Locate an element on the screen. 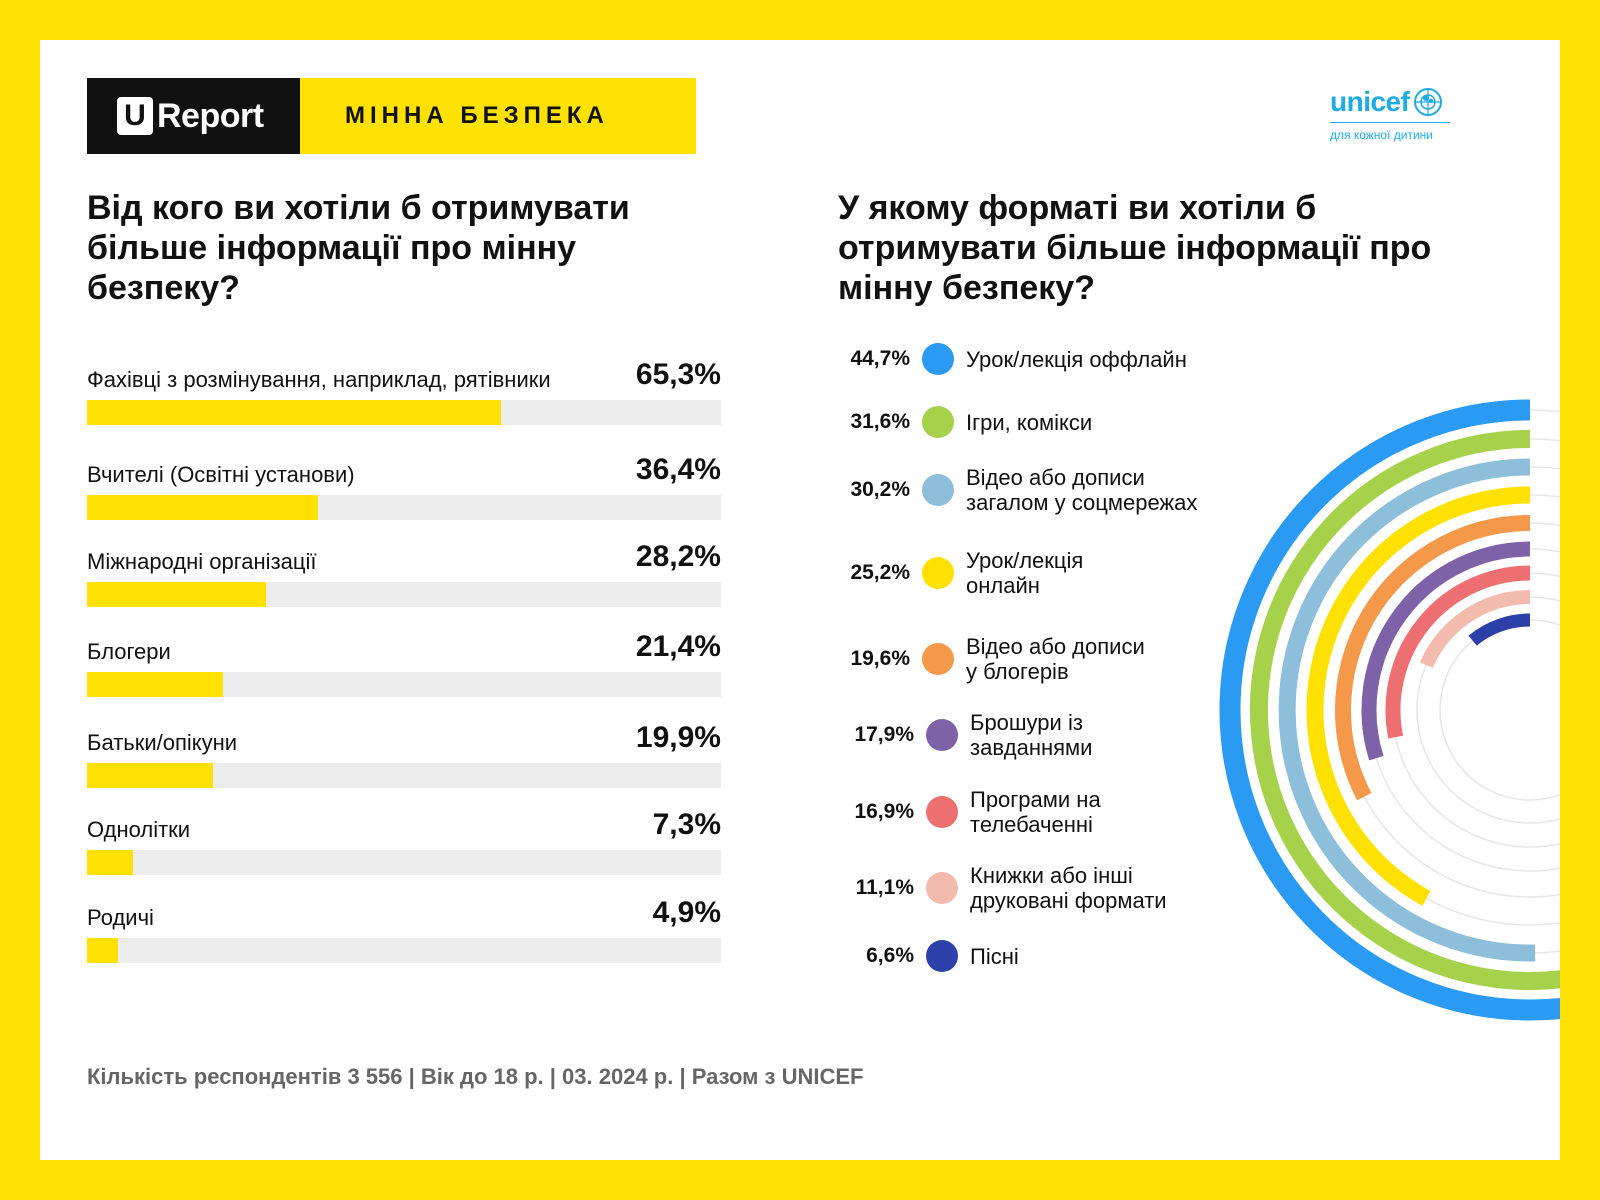 The width and height of the screenshot is (1600, 1200). legend-value-label: 6,6% is located at coordinates (890, 955).